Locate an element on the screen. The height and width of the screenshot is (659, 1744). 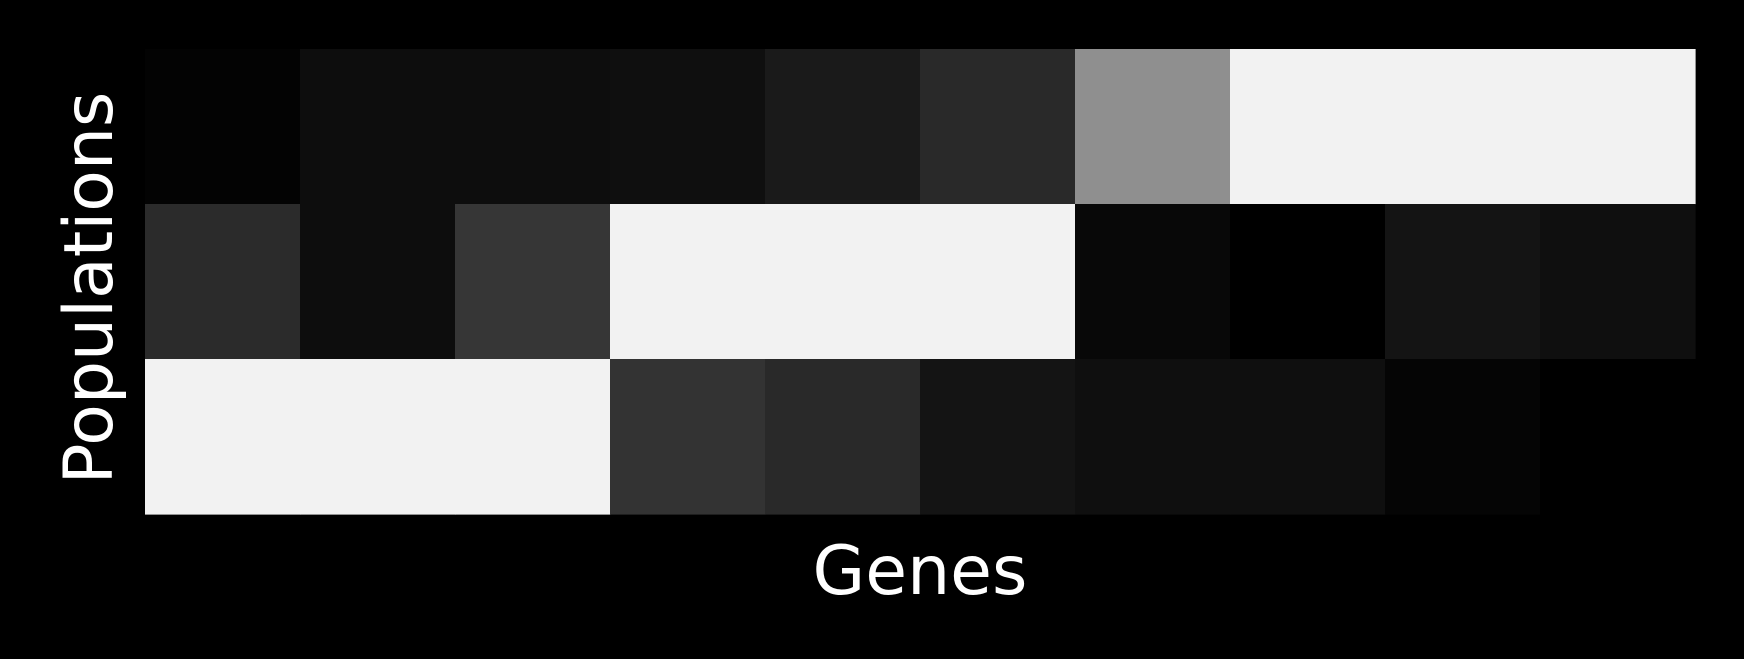
heatmap-cell-r1-c0 is located at coordinates (223, 282).